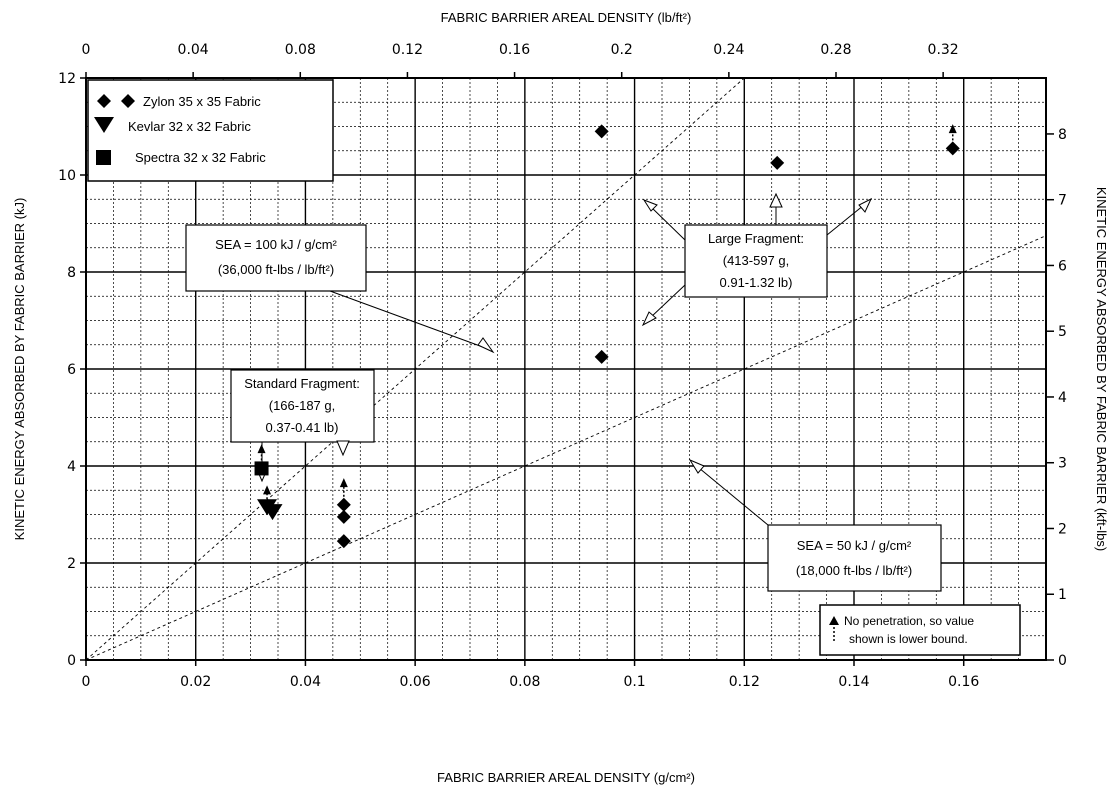  I want to click on large-fragment-pointer-3-head, so click(865, 205).